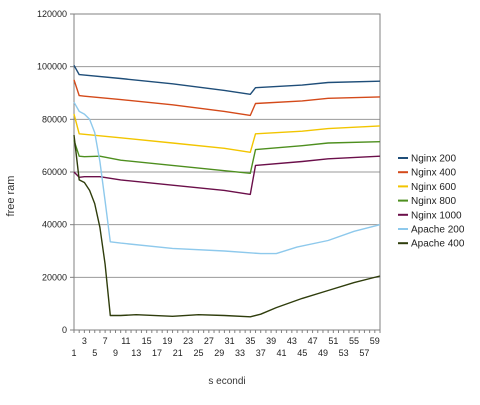  Describe the element at coordinates (54, 225) in the screenshot. I see `y-tick-label: 40000` at that location.